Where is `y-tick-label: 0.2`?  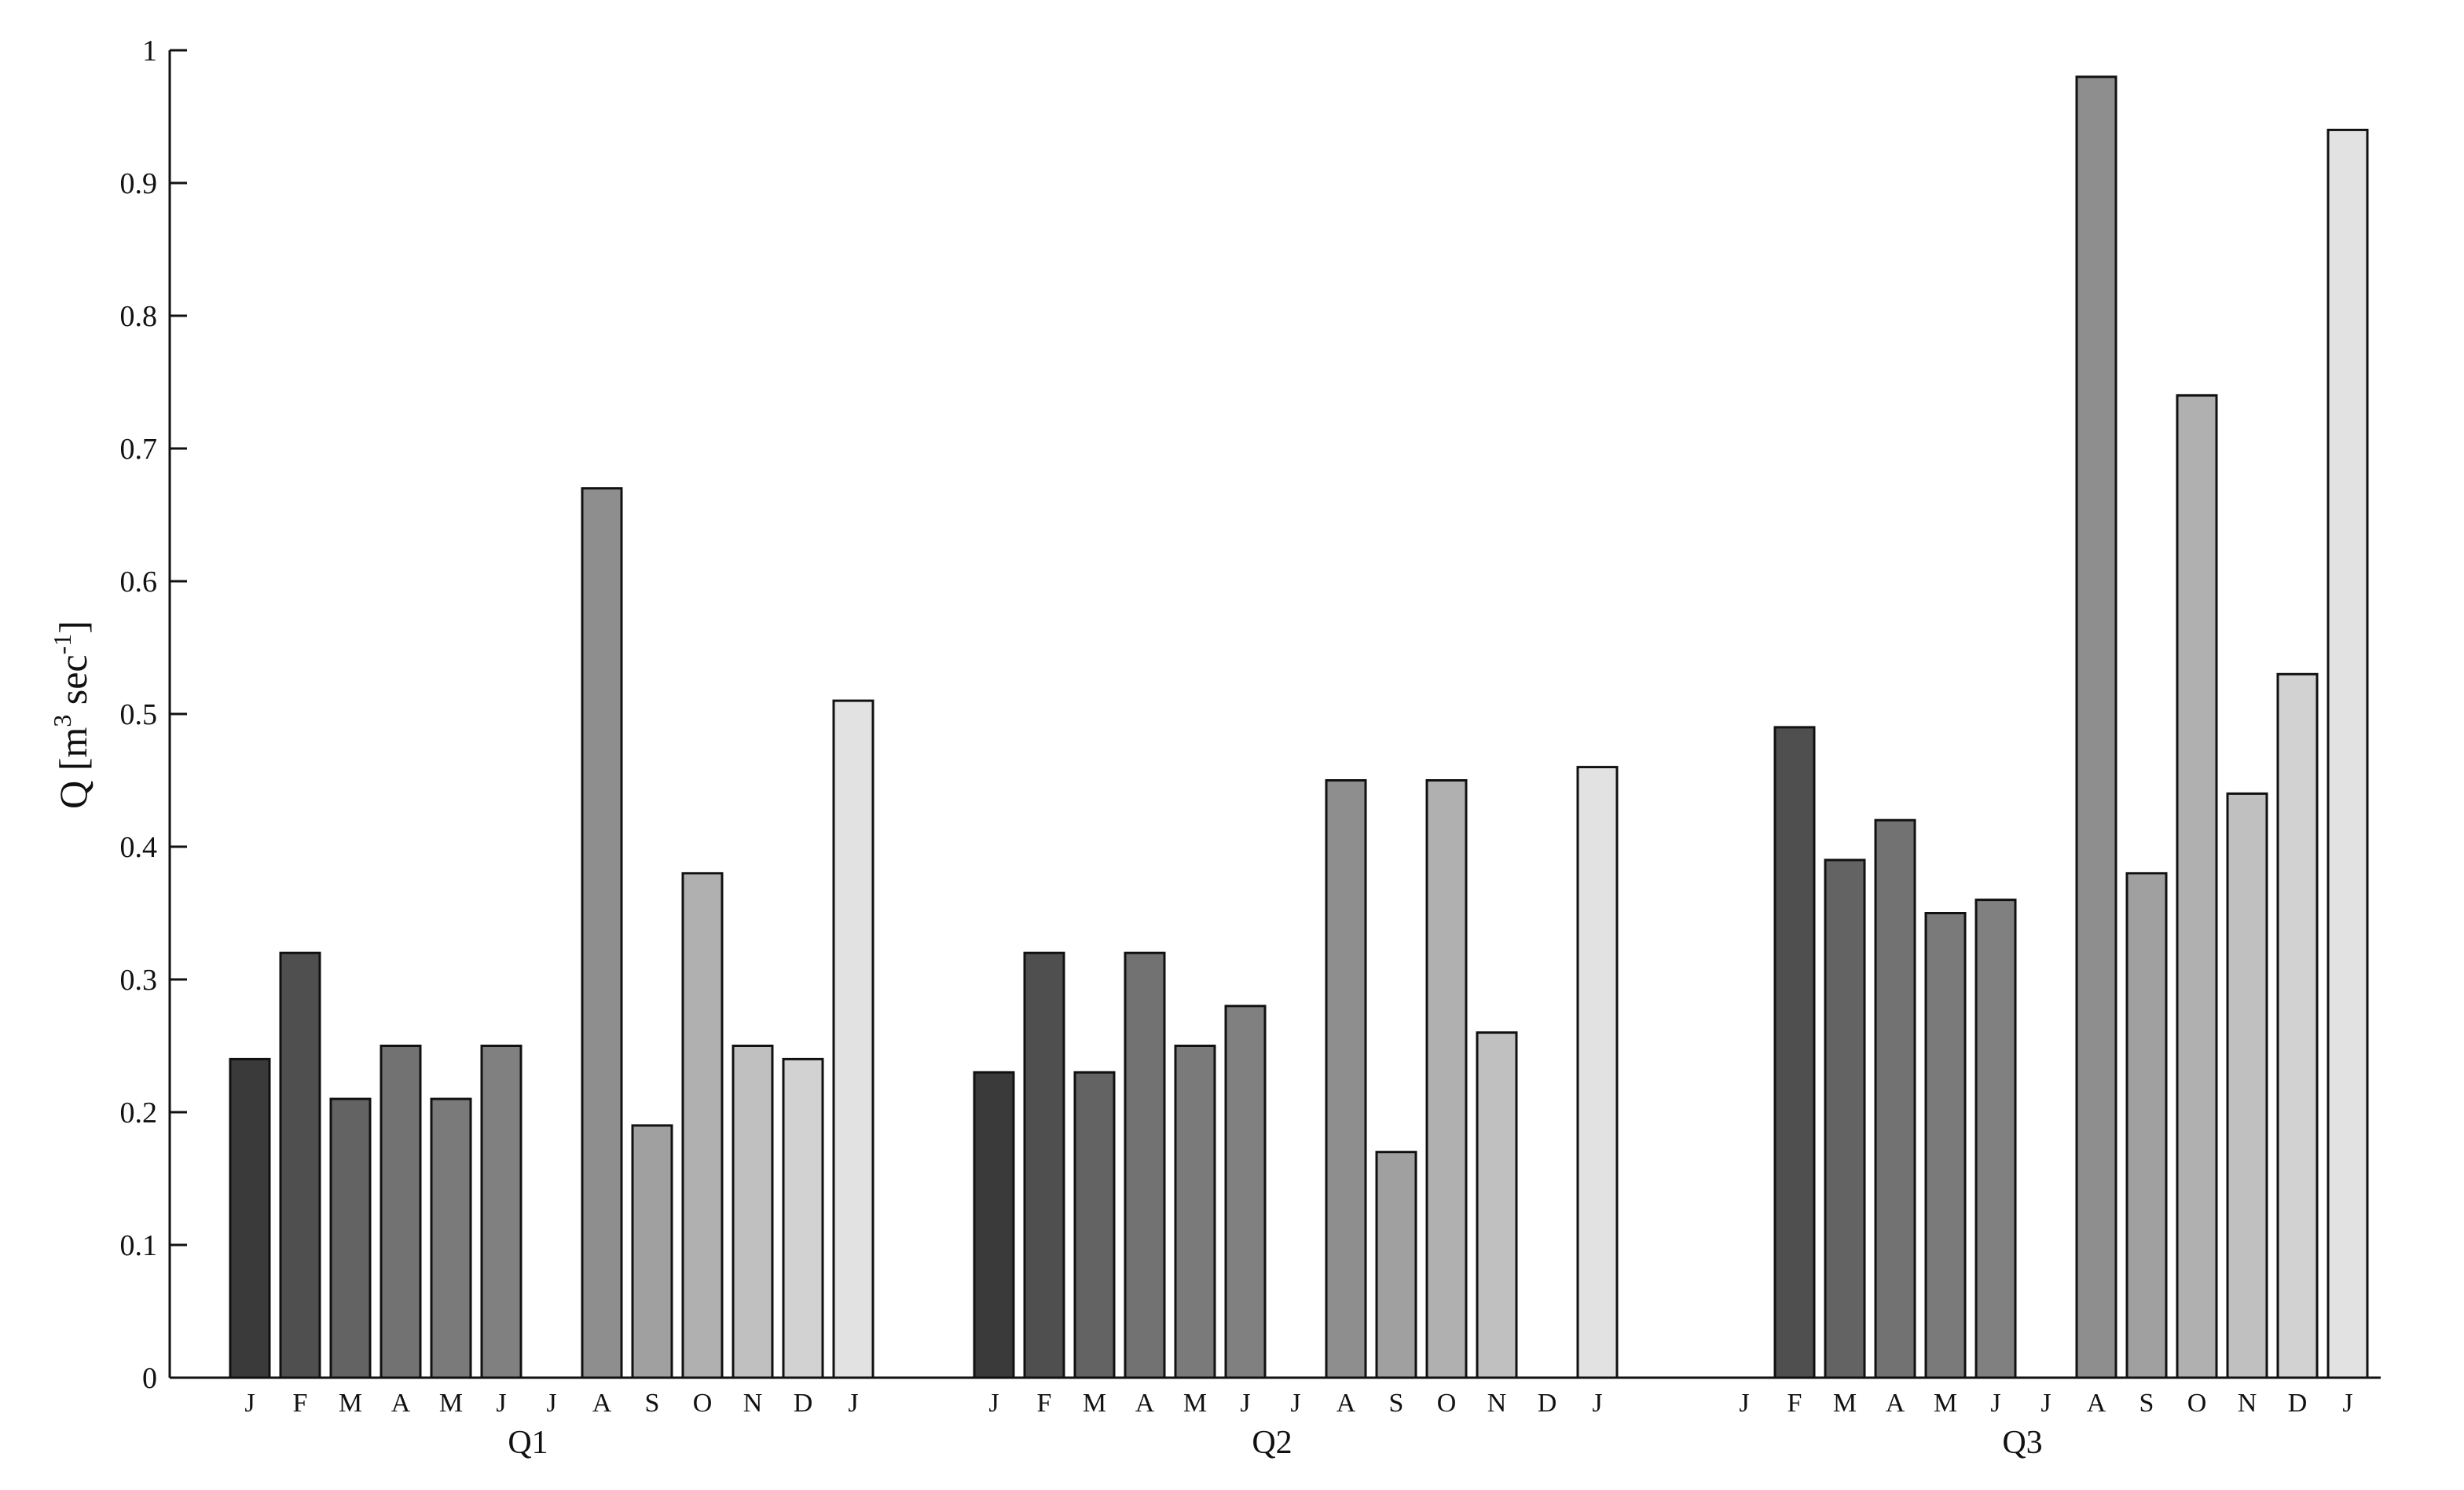 y-tick-label: 0.2 is located at coordinates (139, 1112).